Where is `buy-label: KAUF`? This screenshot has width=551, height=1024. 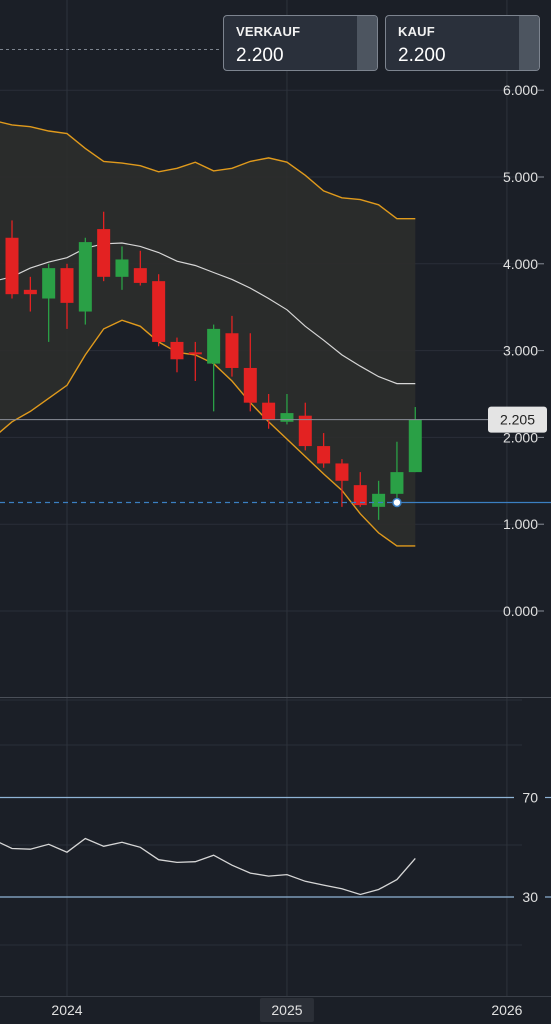 buy-label: KAUF is located at coordinates (416, 31).